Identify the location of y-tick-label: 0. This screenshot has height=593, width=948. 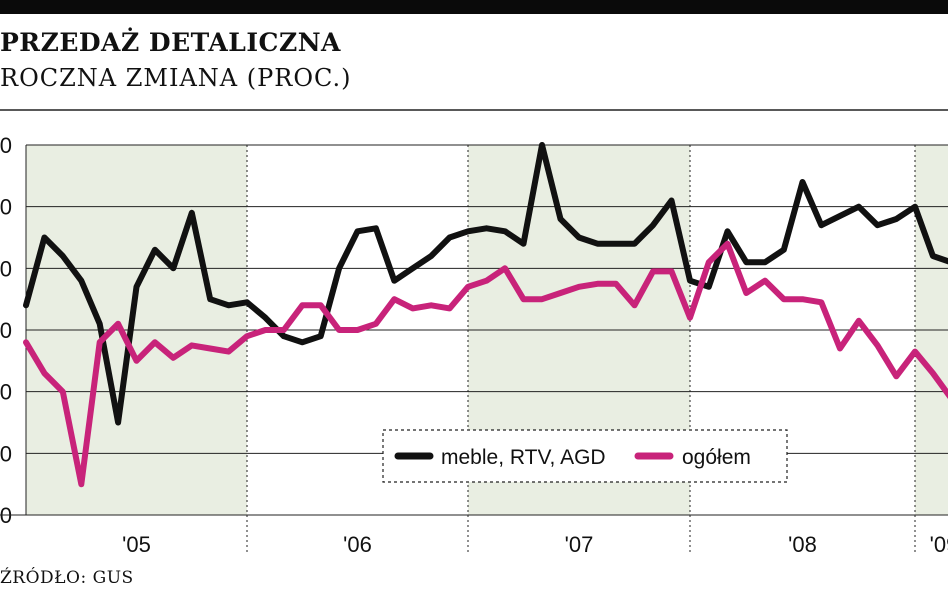
(6, 330).